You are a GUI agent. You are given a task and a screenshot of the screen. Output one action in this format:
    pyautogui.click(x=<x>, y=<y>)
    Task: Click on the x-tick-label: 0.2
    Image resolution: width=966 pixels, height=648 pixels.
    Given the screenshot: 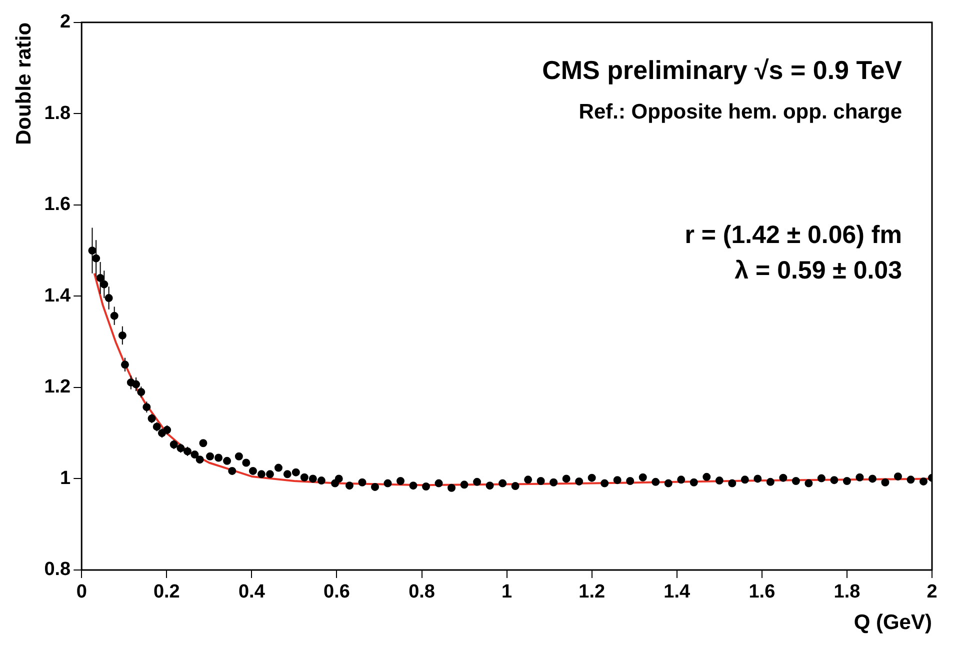 What is the action you would take?
    pyautogui.click(x=166, y=592)
    